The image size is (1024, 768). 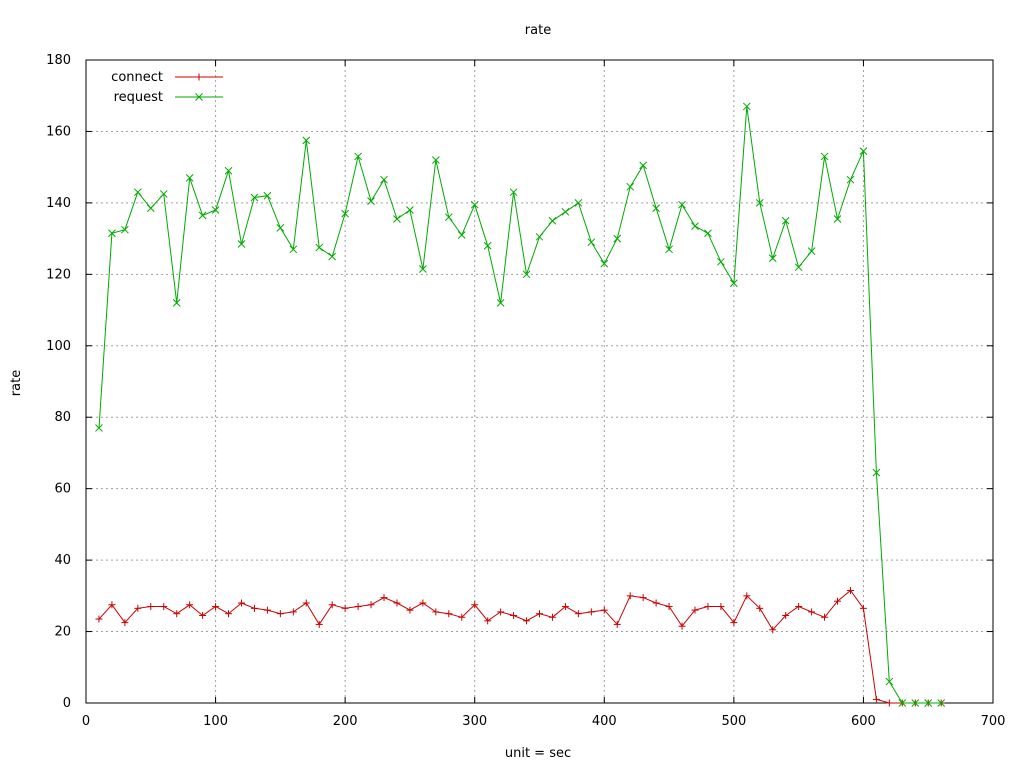 What do you see at coordinates (58, 131) in the screenshot?
I see `y-tick-label: 160` at bounding box center [58, 131].